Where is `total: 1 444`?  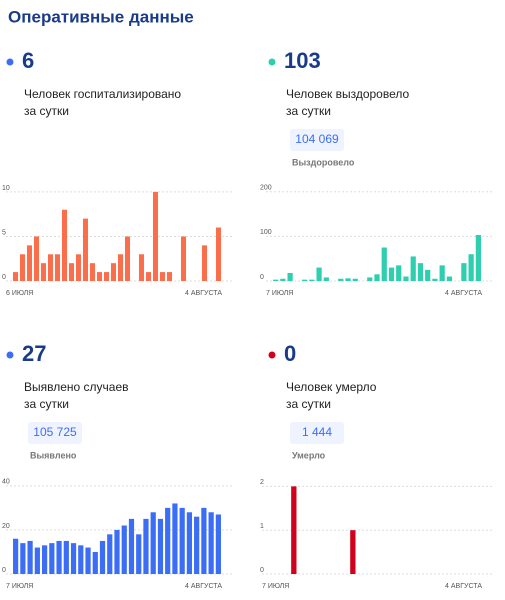
total: 1 444 is located at coordinates (317, 432).